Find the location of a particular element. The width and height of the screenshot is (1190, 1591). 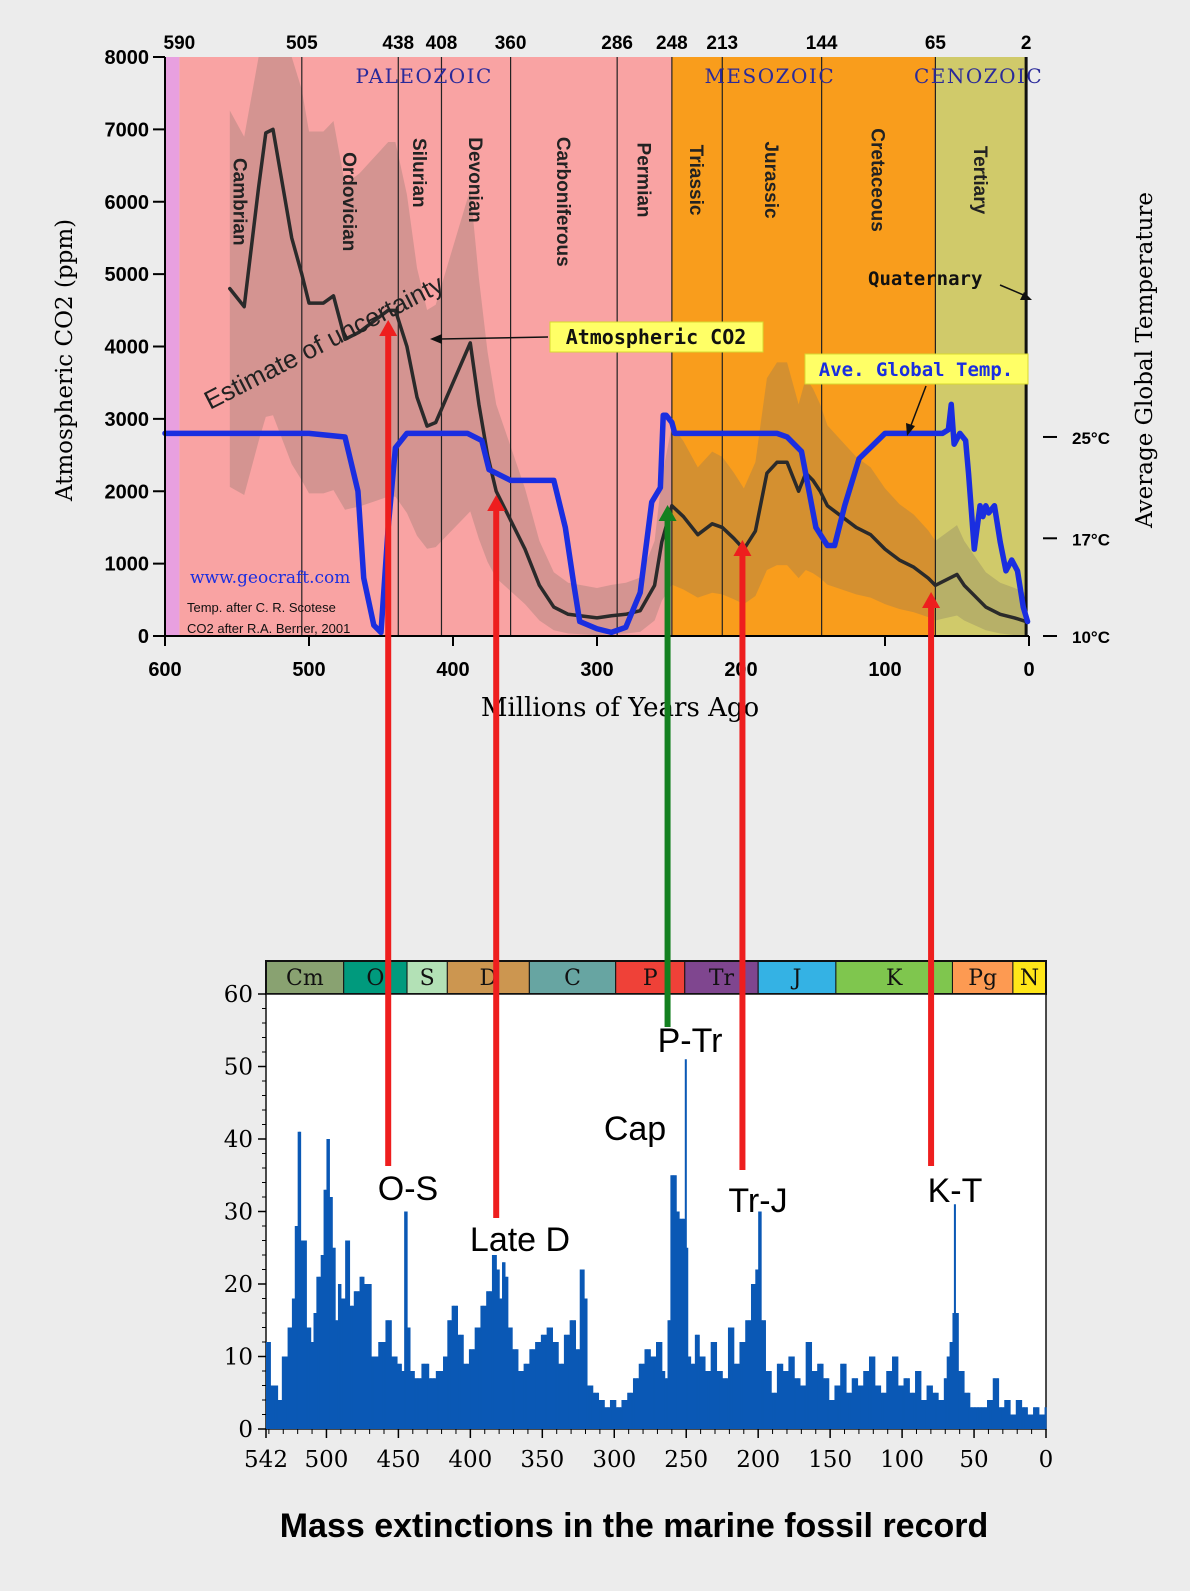

bottom-x-tick-label: 100 is located at coordinates (902, 1460).